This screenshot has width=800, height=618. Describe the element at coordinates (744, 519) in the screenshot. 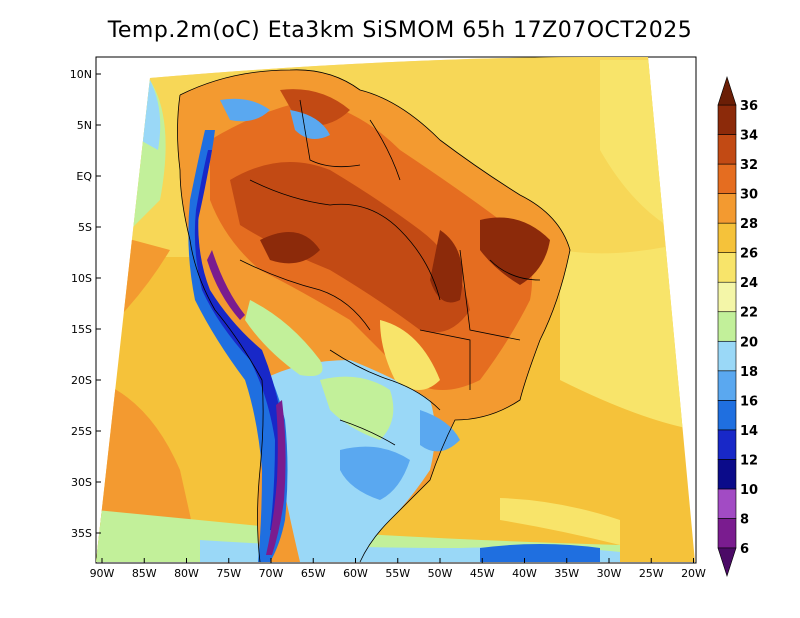

I see `colorbar-level-label: 8` at that location.